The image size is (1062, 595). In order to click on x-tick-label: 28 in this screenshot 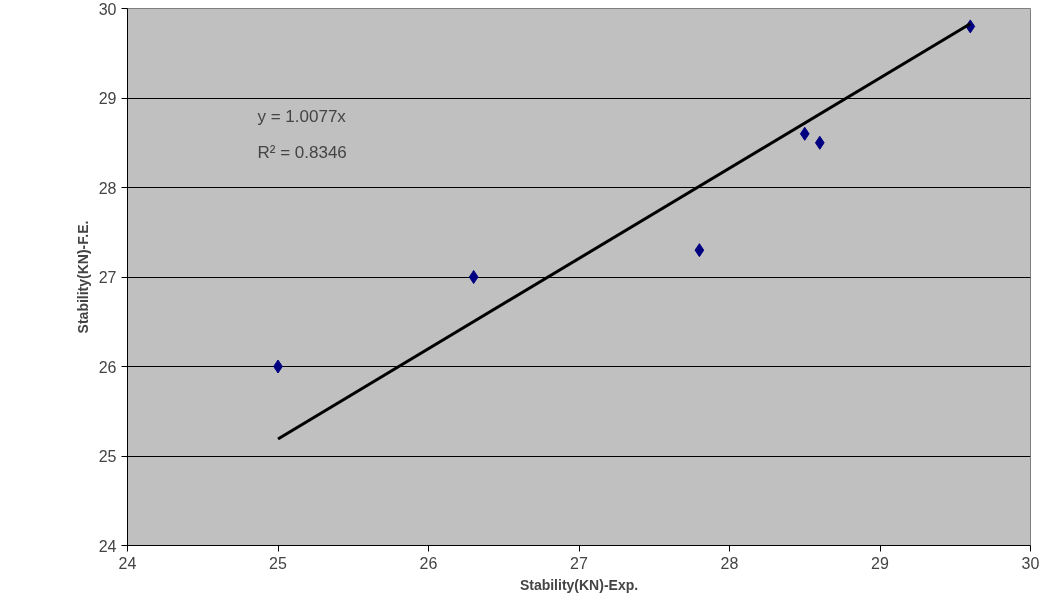, I will do `click(729, 563)`.